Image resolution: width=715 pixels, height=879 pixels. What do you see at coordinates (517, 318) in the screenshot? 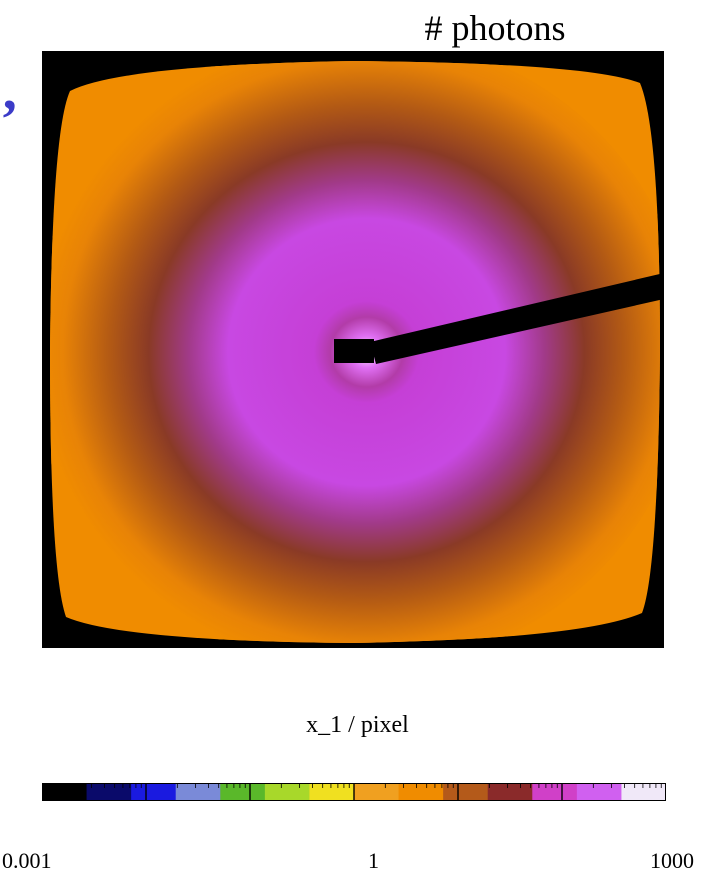
I see `beamstop-arm` at bounding box center [517, 318].